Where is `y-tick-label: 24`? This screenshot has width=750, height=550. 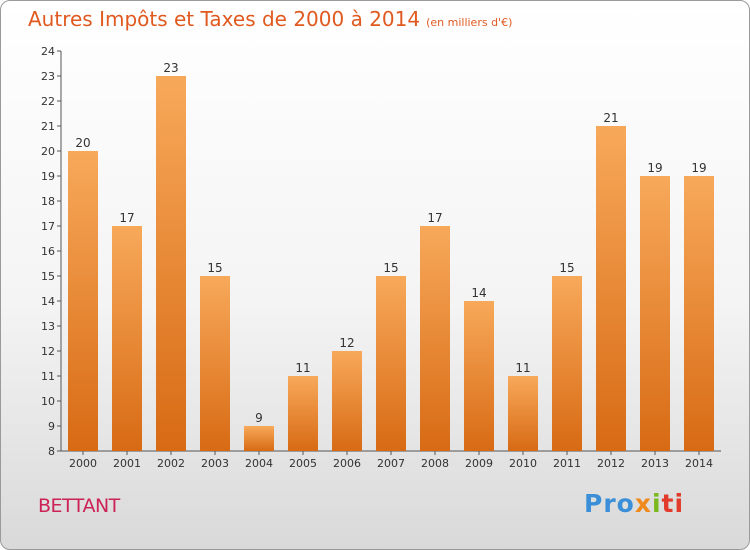 y-tick-label: 24 is located at coordinates (48, 51).